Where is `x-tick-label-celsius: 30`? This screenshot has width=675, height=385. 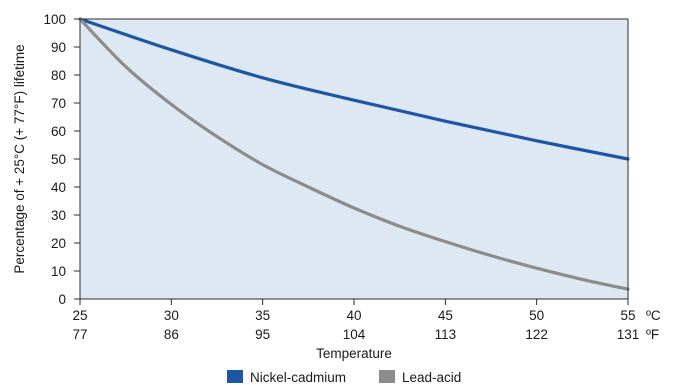 x-tick-label-celsius: 30 is located at coordinates (171, 315).